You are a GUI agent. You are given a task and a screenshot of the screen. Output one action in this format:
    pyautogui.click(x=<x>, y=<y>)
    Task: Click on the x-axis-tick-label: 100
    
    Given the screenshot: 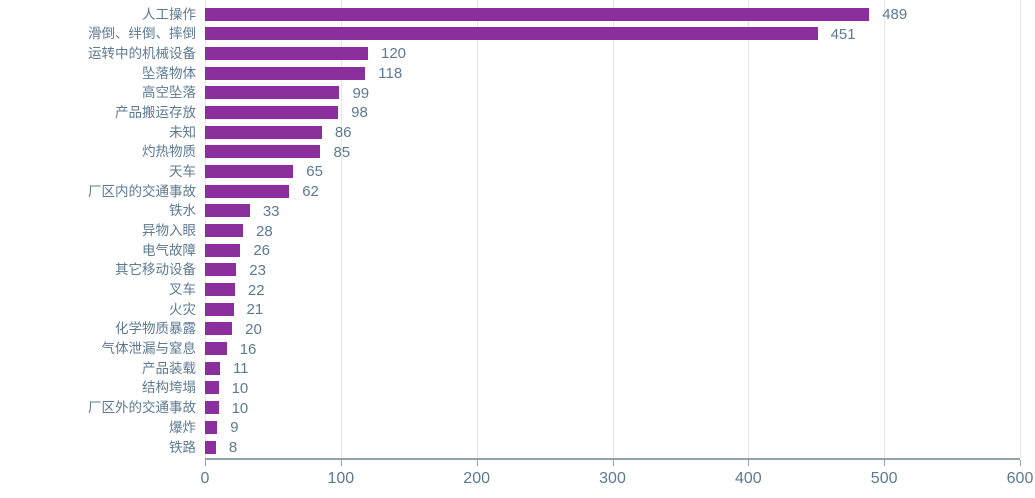 What is the action you would take?
    pyautogui.click(x=341, y=478)
    